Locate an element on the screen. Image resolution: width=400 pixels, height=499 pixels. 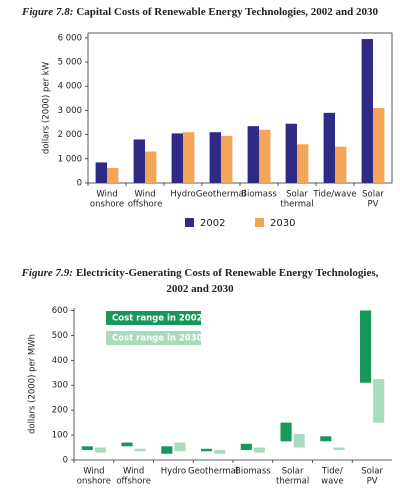
legend-label: 2030 is located at coordinates (282, 223).